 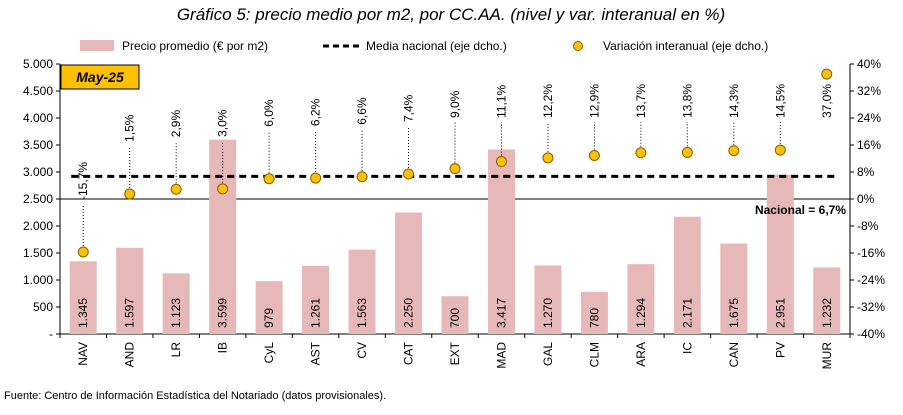 What do you see at coordinates (827, 101) in the screenshot?
I see `variation-label: 37,0%` at bounding box center [827, 101].